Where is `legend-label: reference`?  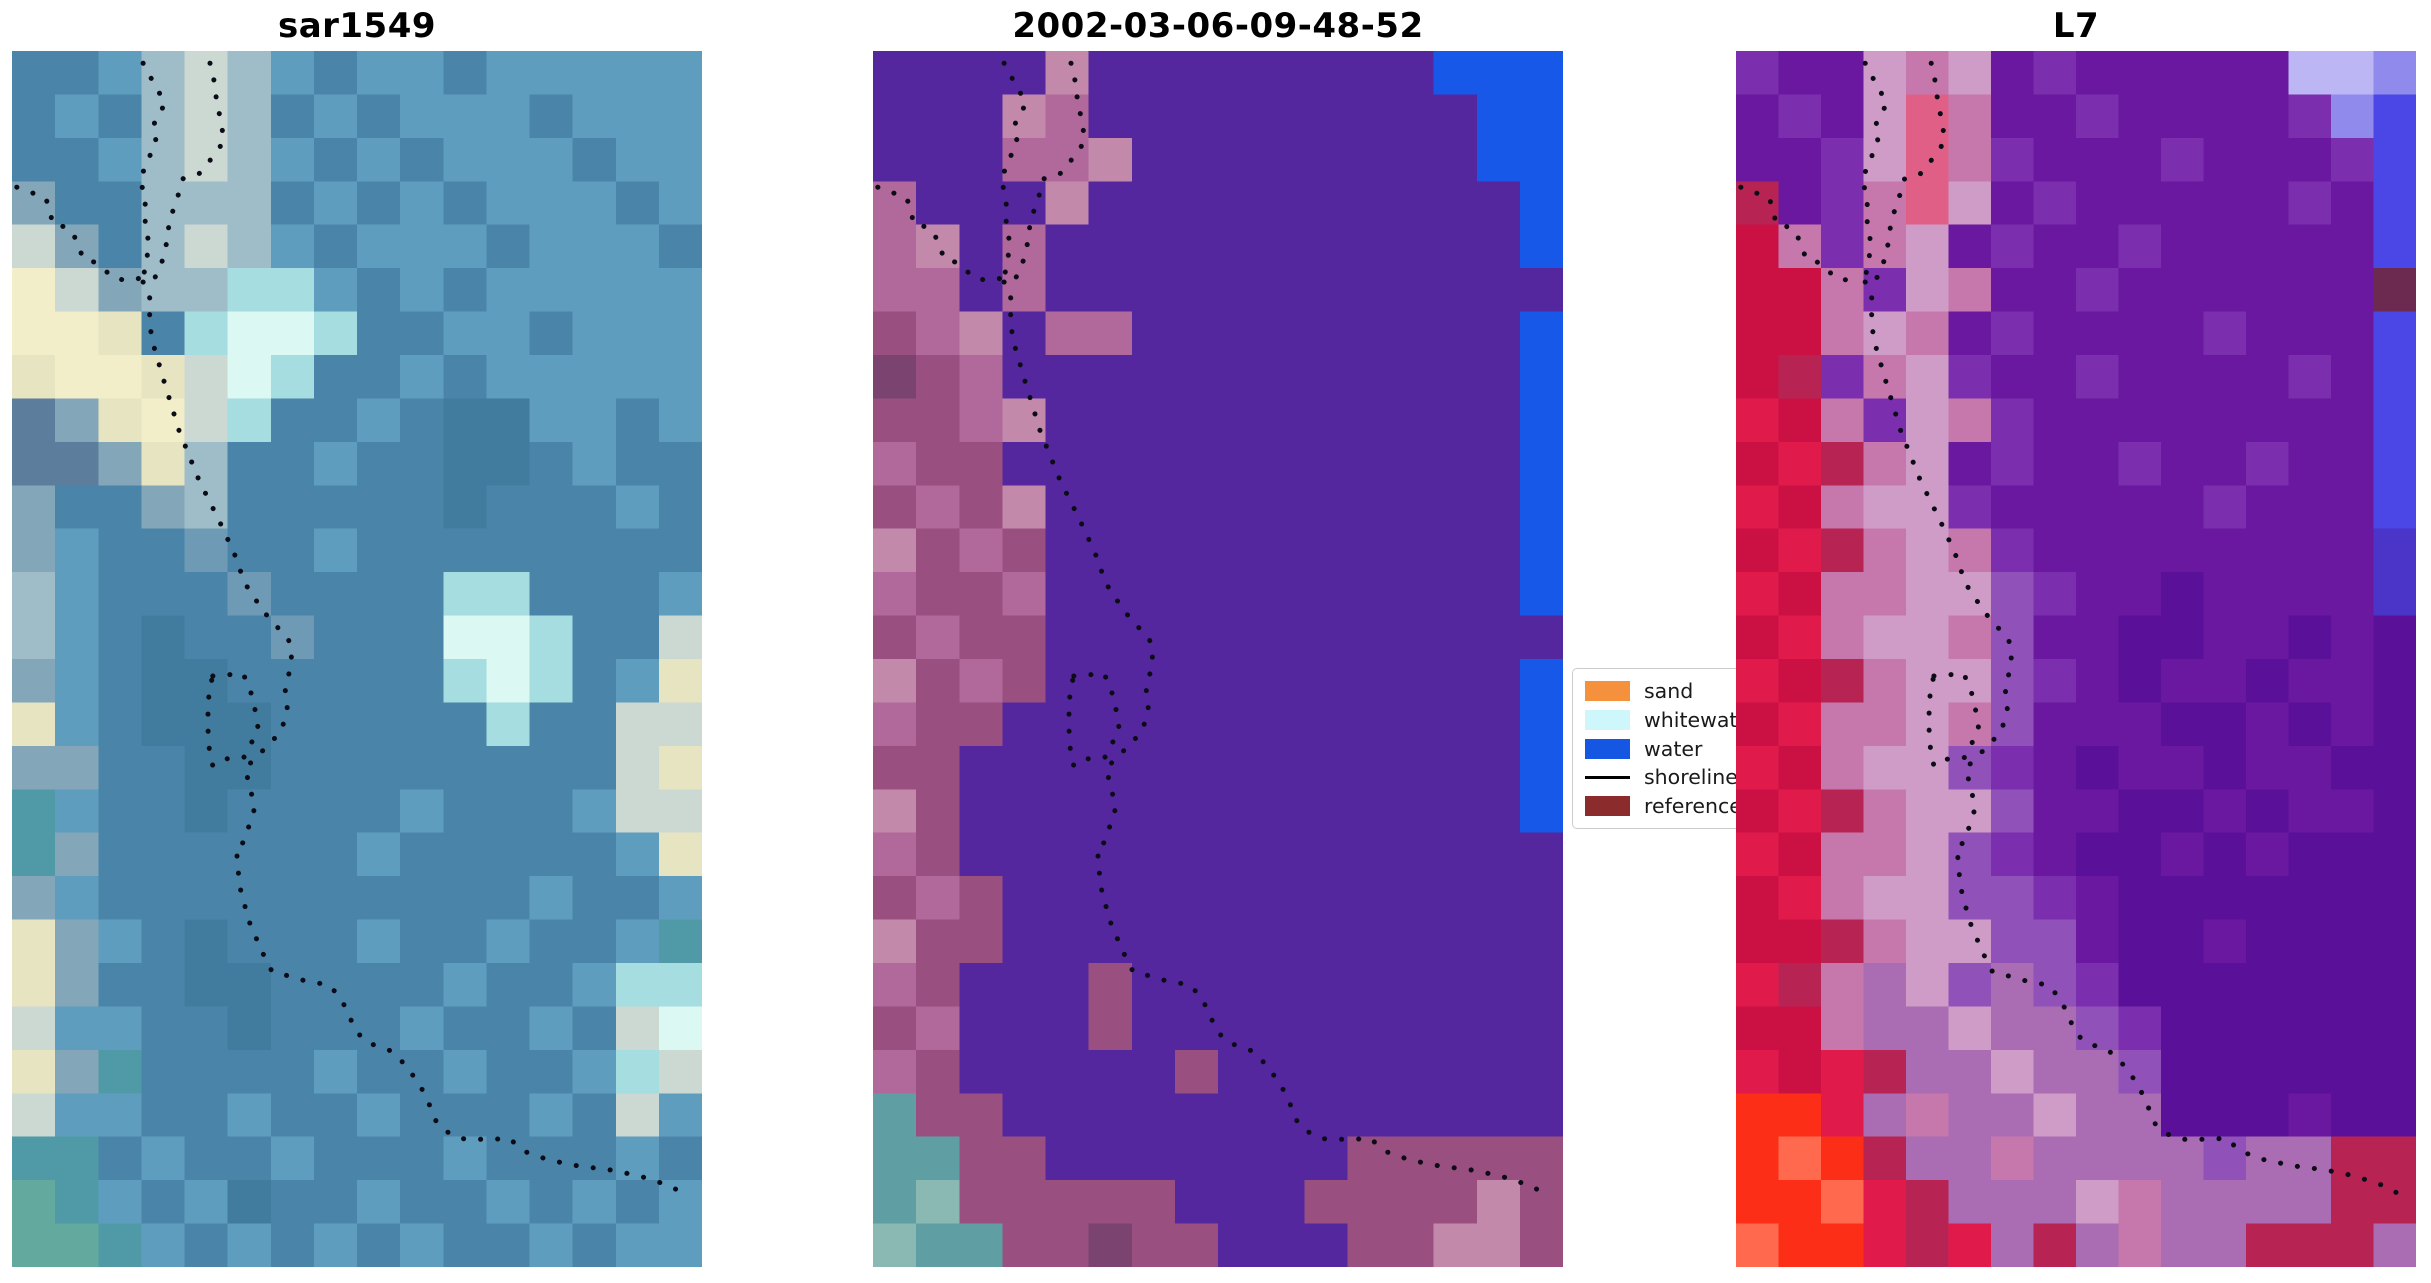 legend-label: reference is located at coordinates (1693, 806).